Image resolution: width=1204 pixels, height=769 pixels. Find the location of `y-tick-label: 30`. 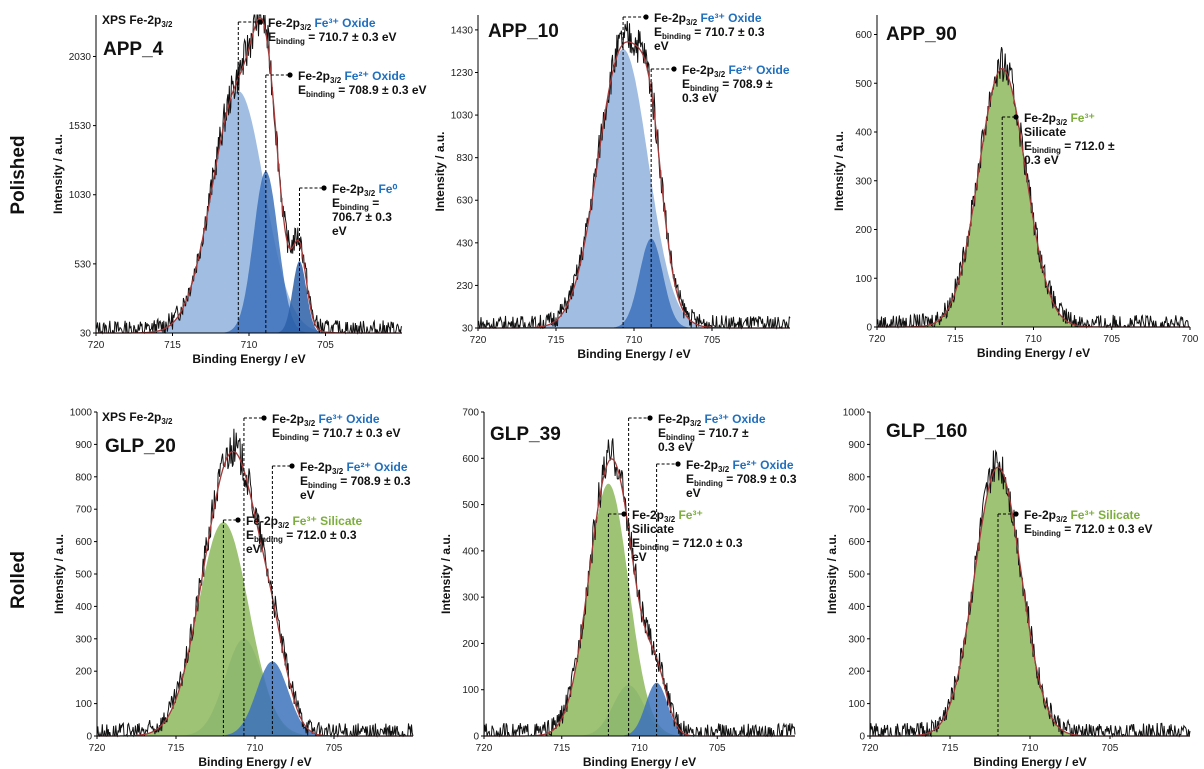

y-tick-label: 30 is located at coordinates (468, 329).